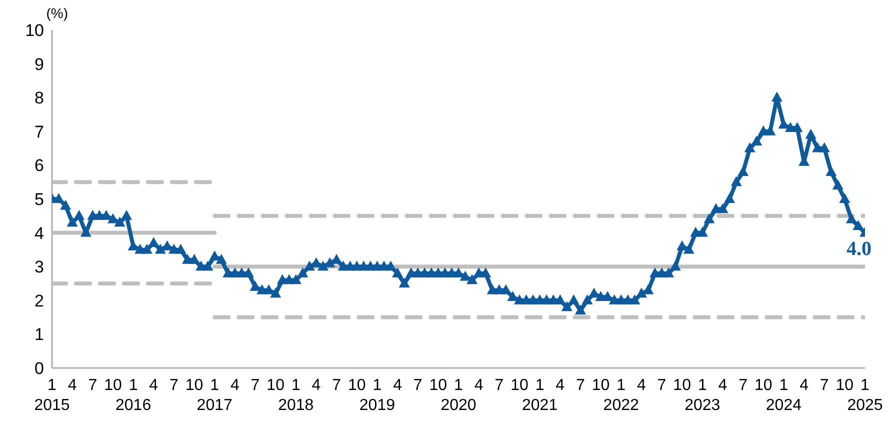 Image resolution: width=891 pixels, height=425 pixels. I want to click on y-tick-label: 5, so click(39, 200).